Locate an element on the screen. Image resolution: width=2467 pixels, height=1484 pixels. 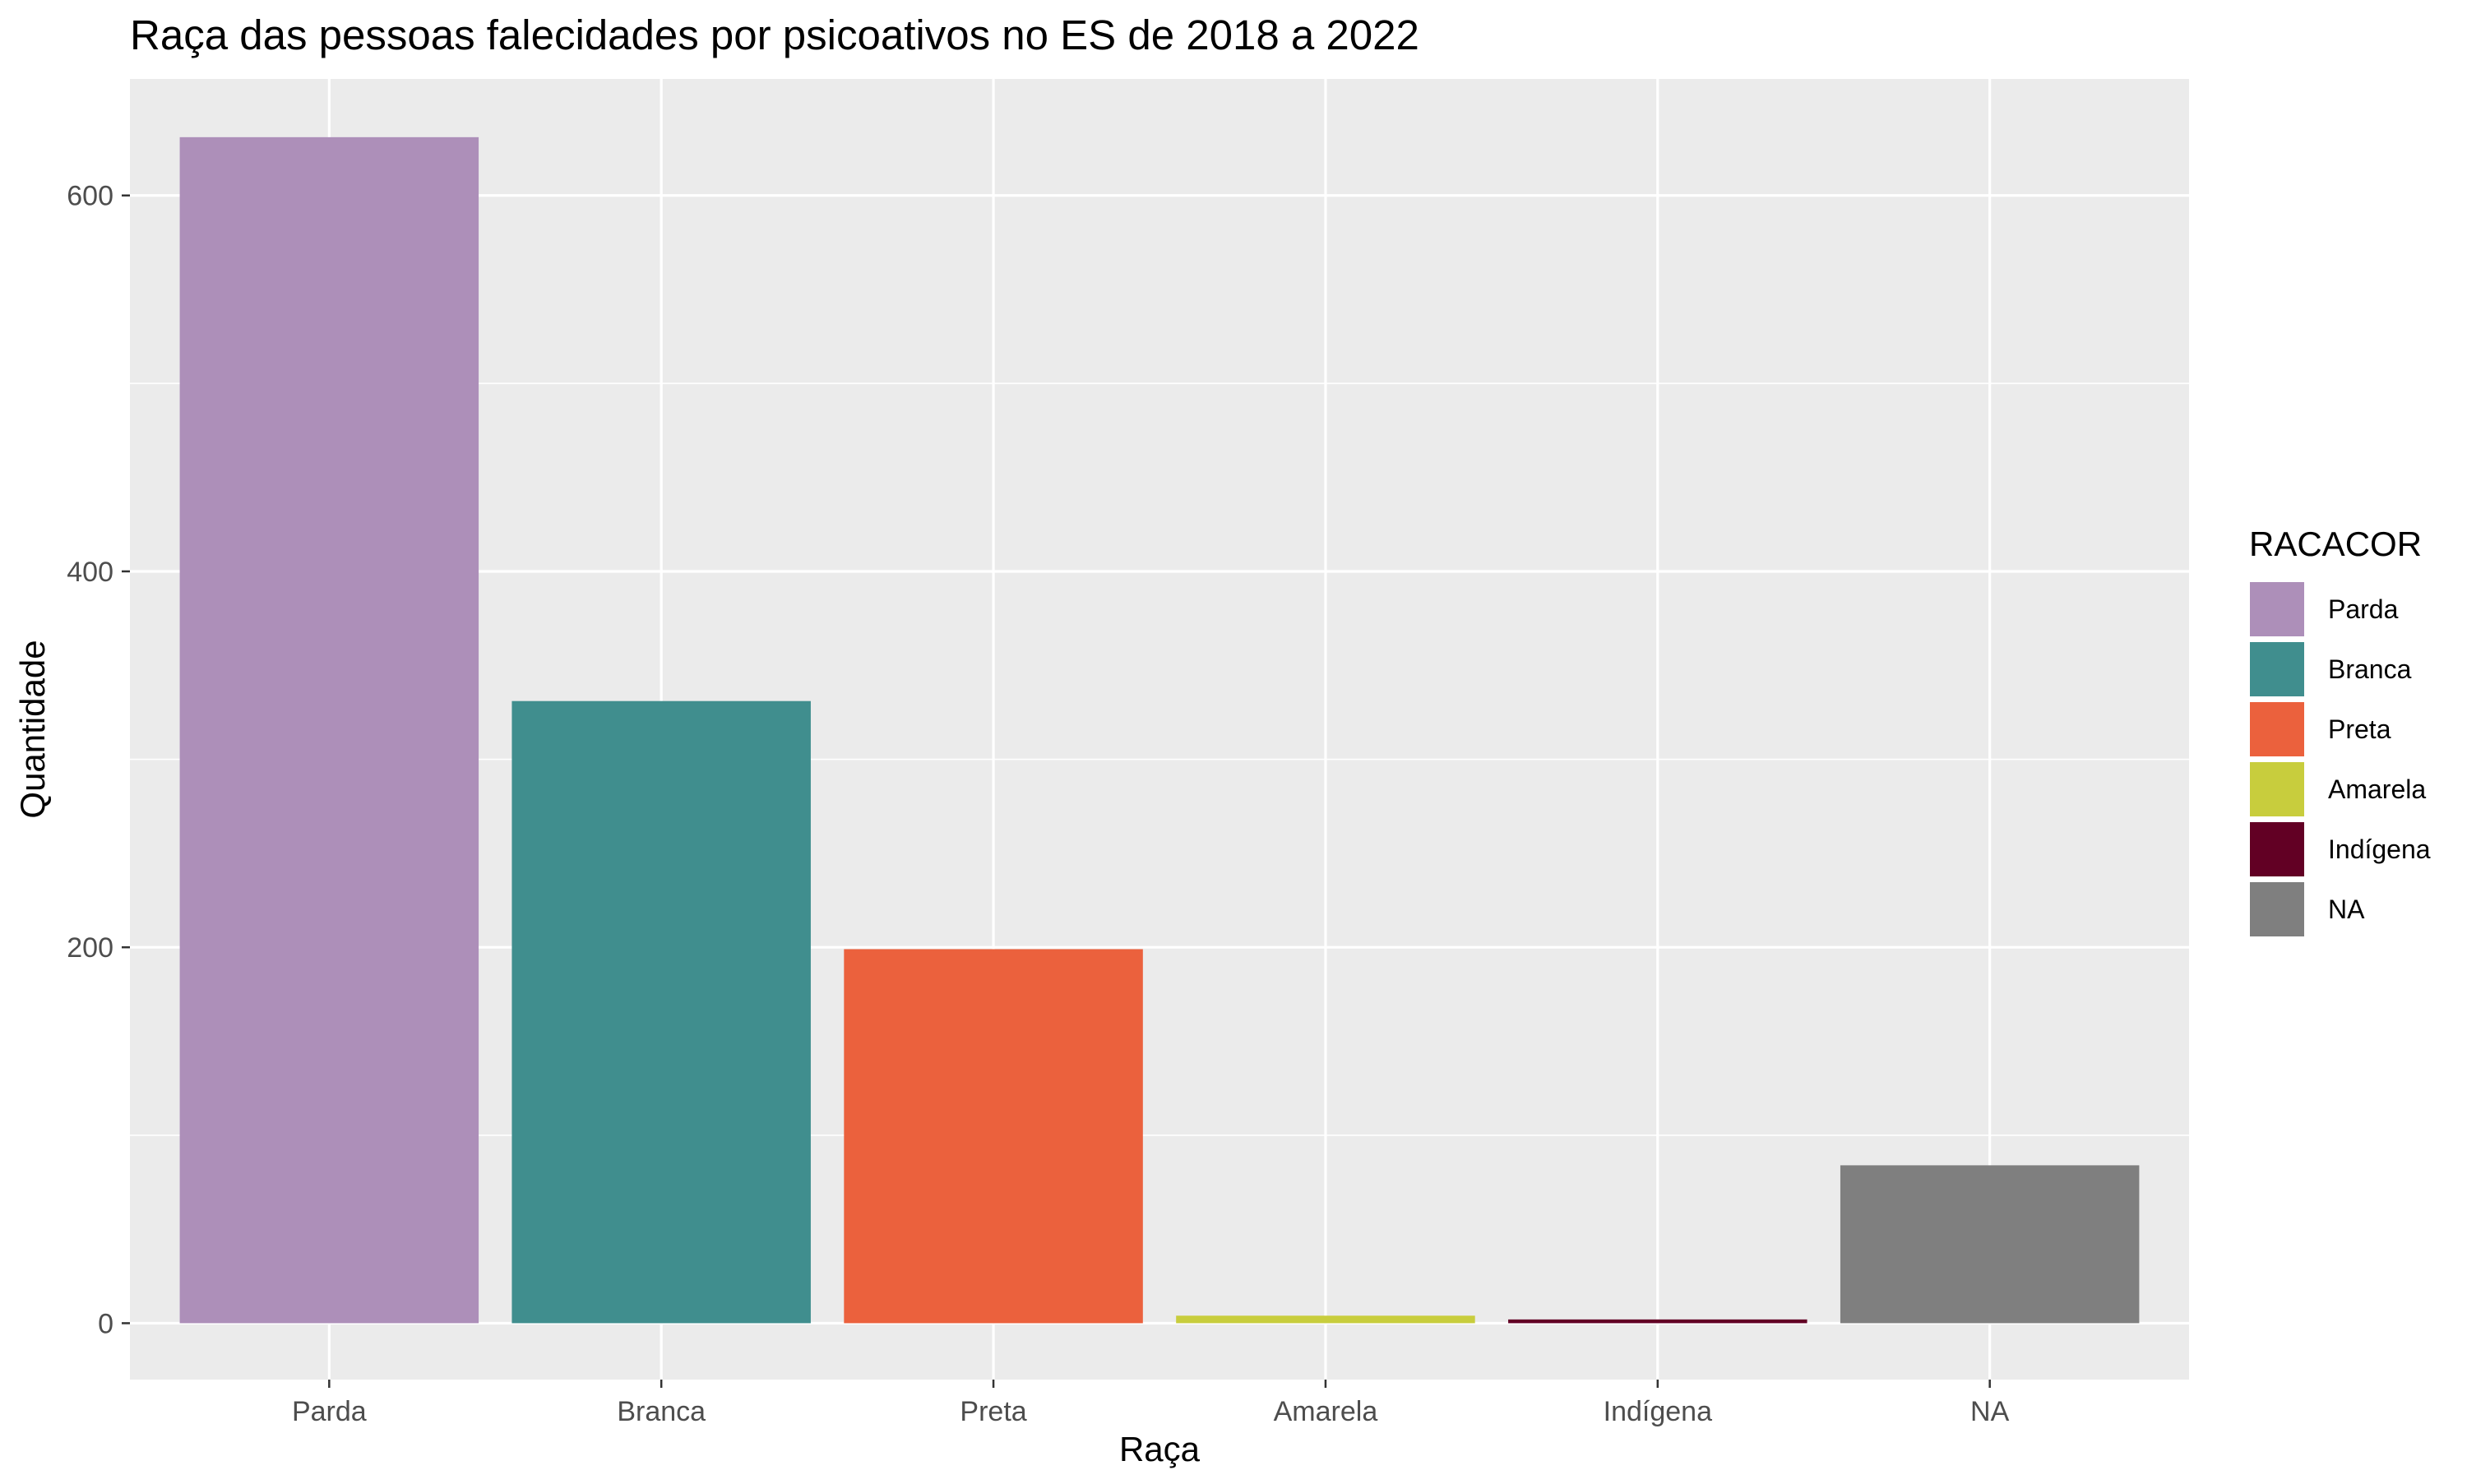
x-axis-title: Raça is located at coordinates (1160, 1449).